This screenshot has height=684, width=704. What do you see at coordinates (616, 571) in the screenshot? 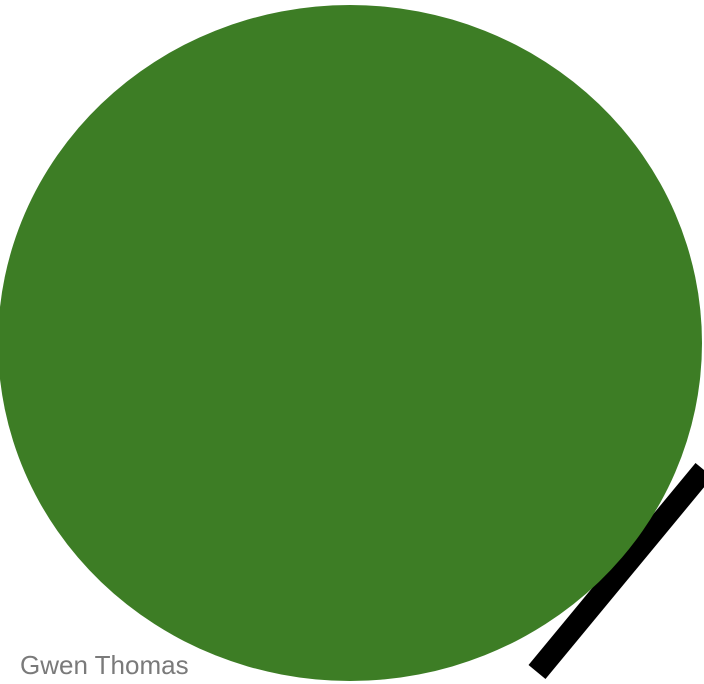
I see `diagonal-black-stroke` at bounding box center [616, 571].